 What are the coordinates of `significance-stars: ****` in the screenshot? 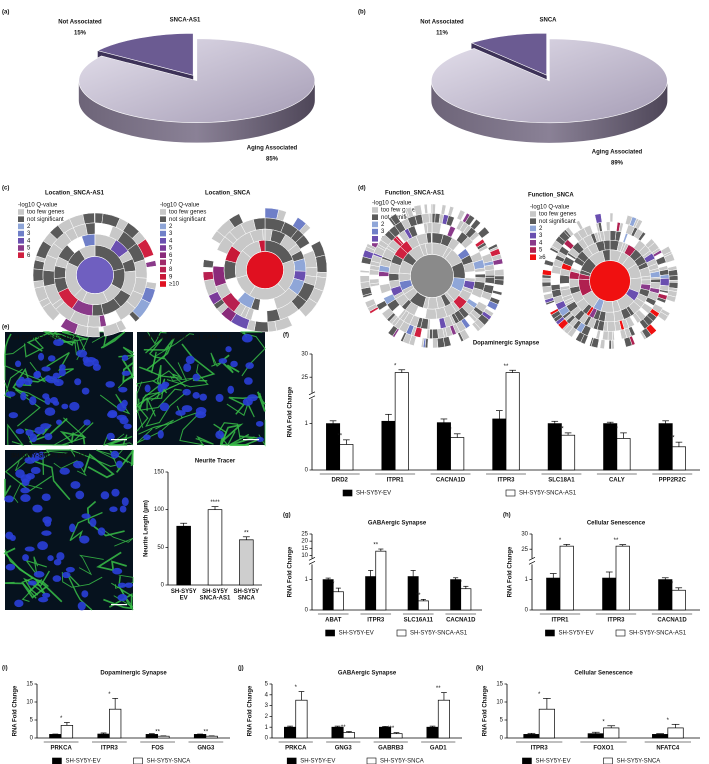 It's located at (215, 503).